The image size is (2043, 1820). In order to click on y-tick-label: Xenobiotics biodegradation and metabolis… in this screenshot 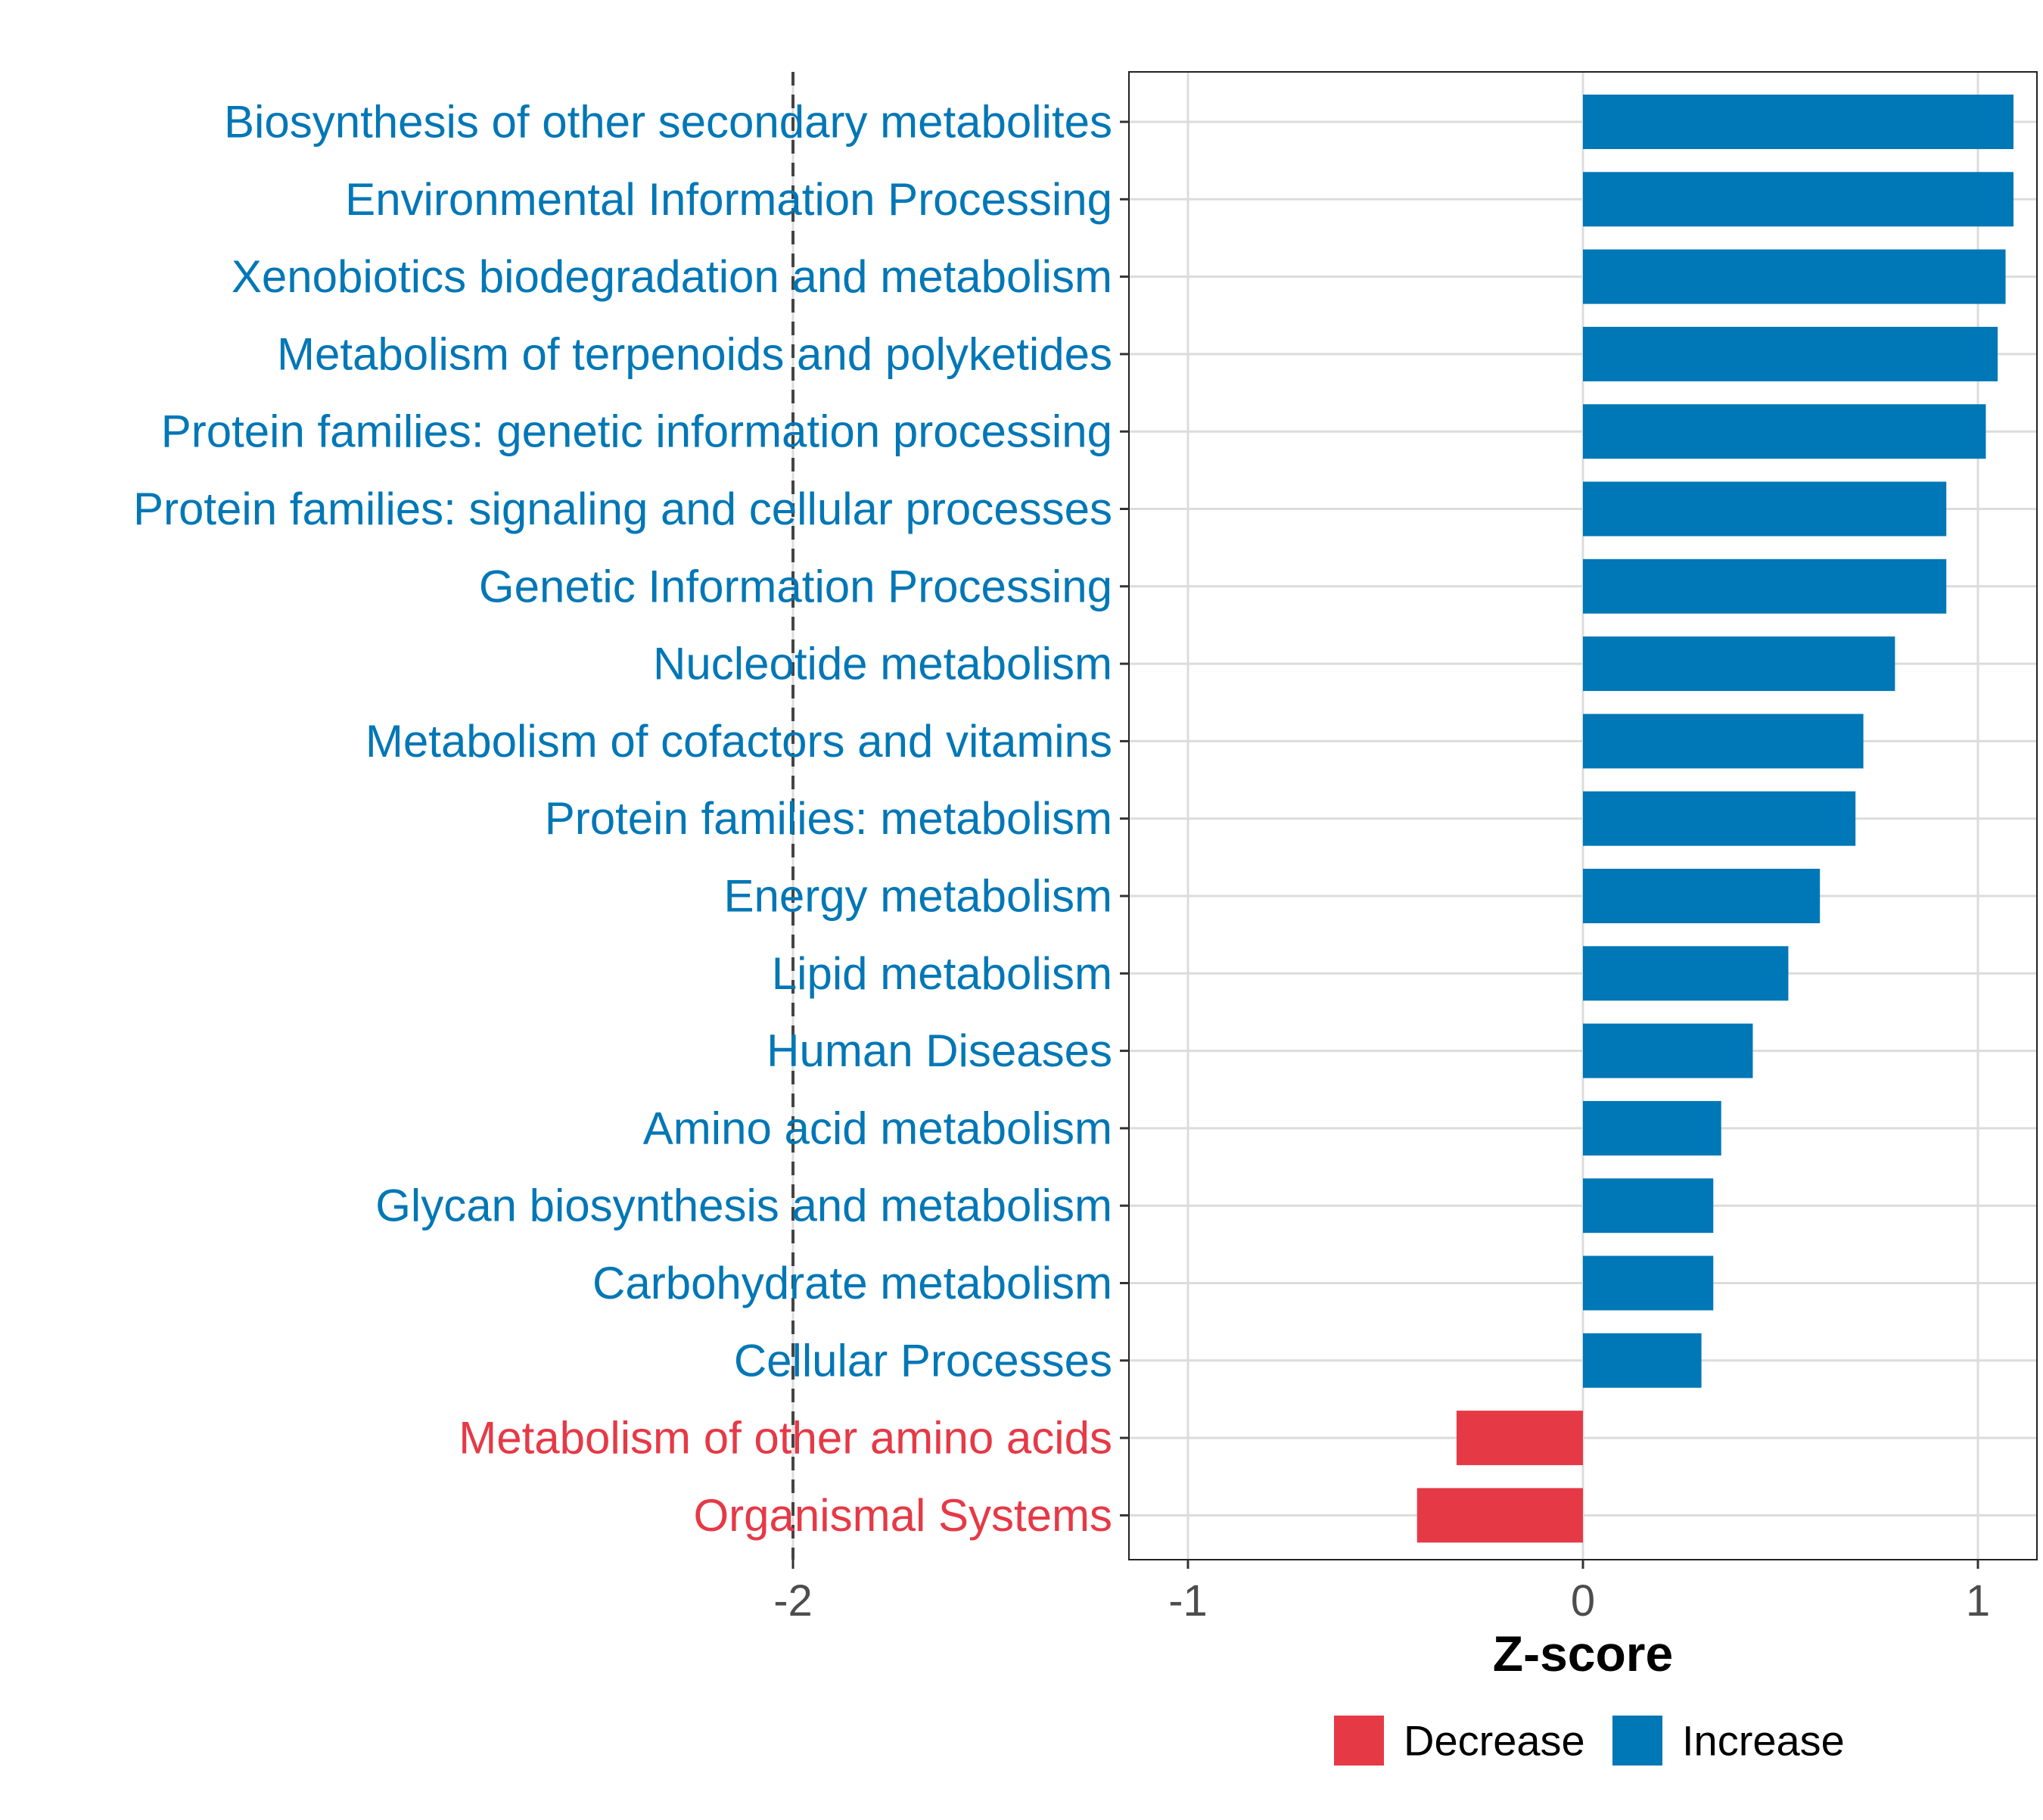, I will do `click(672, 276)`.